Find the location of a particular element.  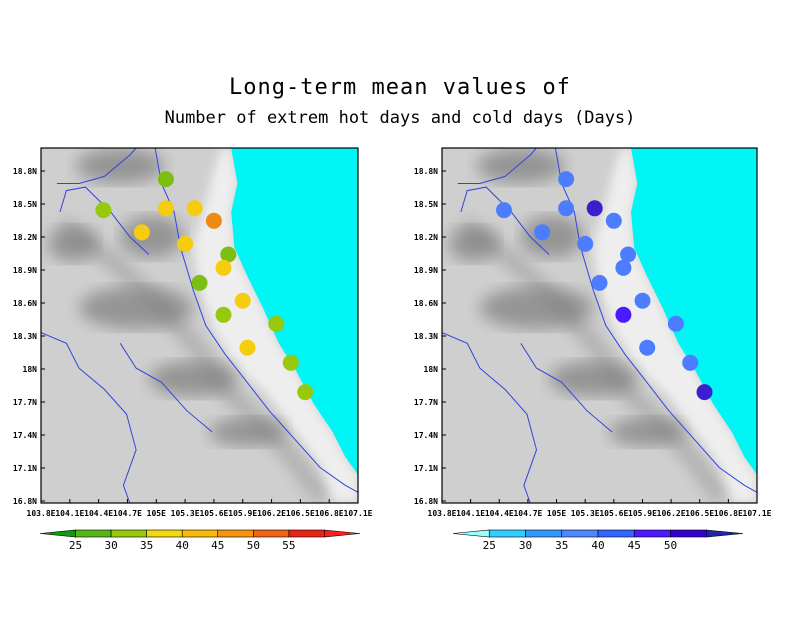

colorbar-label: 55 is located at coordinates (288, 545).